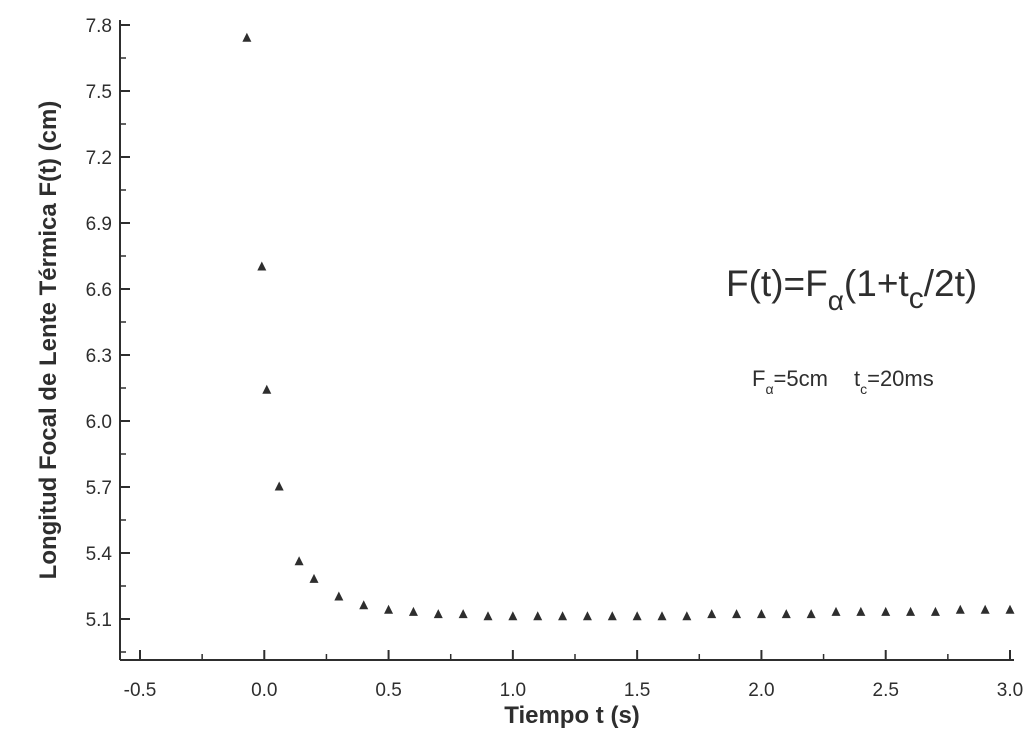  I want to click on parameter-annotation: Fα=5cm tc=20ms, so click(843, 381).